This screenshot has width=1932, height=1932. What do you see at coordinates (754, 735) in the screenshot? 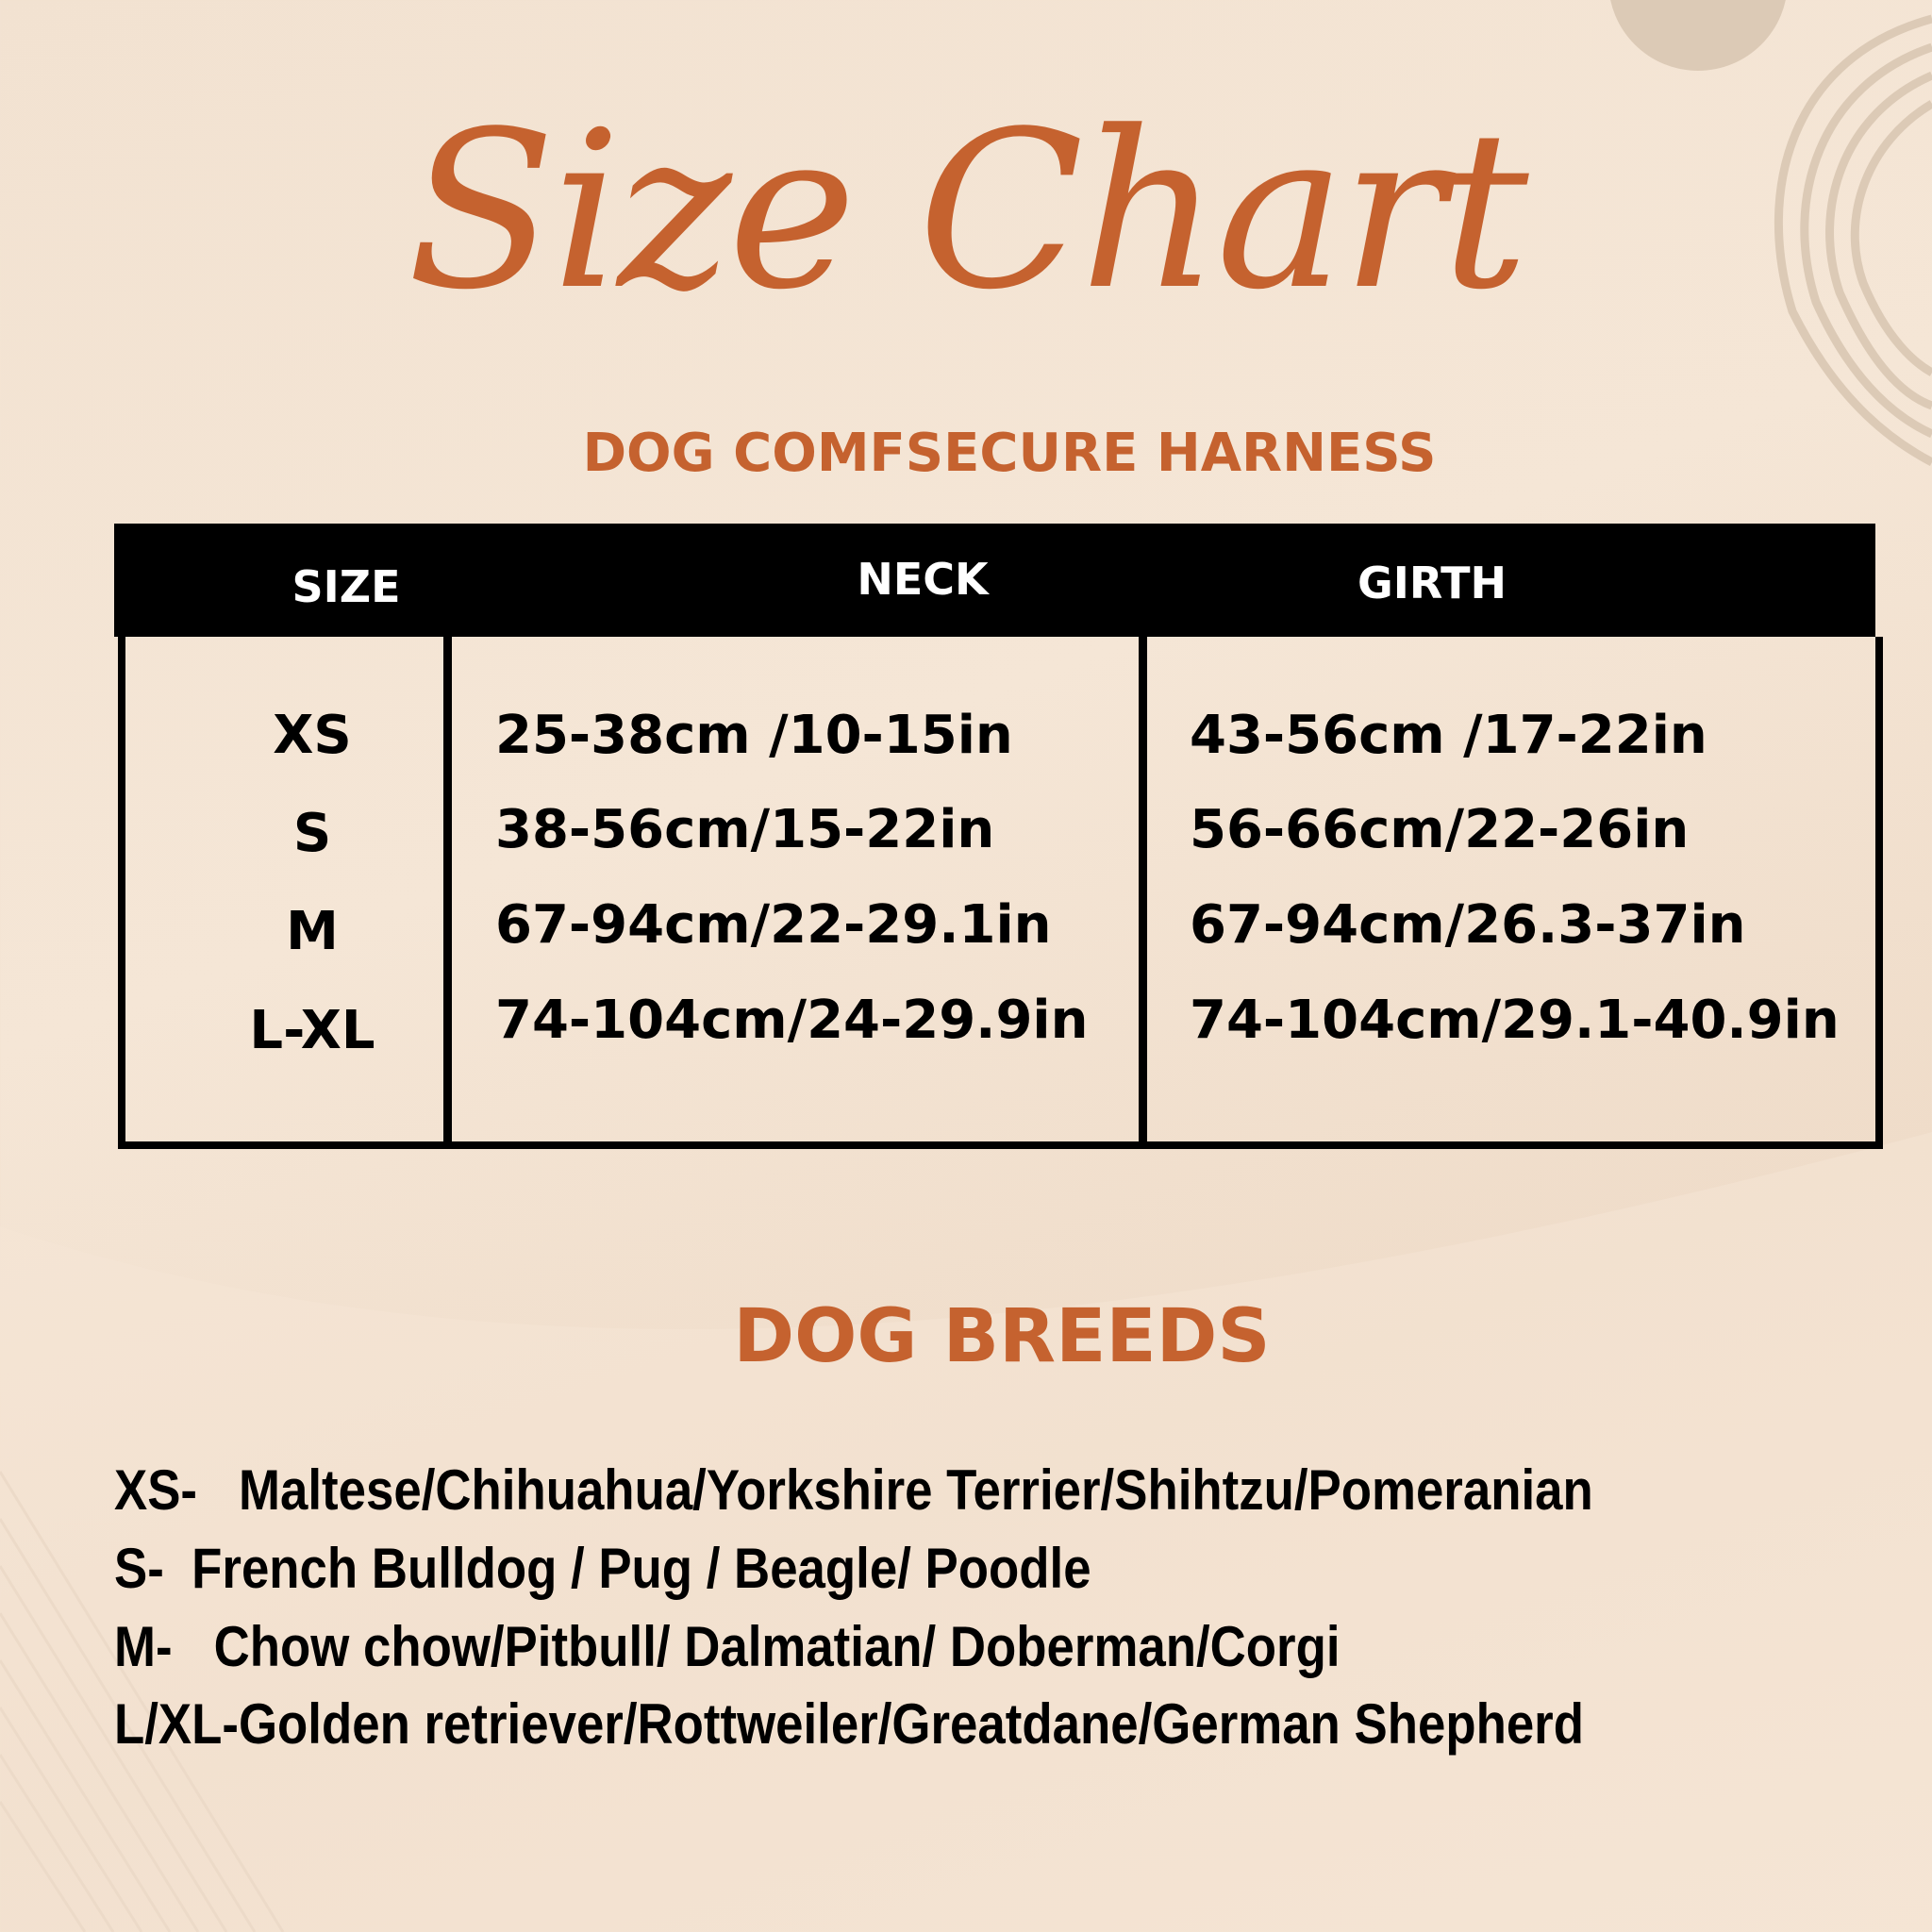
I see `neck-cell: 25-38cm /10-15in` at bounding box center [754, 735].